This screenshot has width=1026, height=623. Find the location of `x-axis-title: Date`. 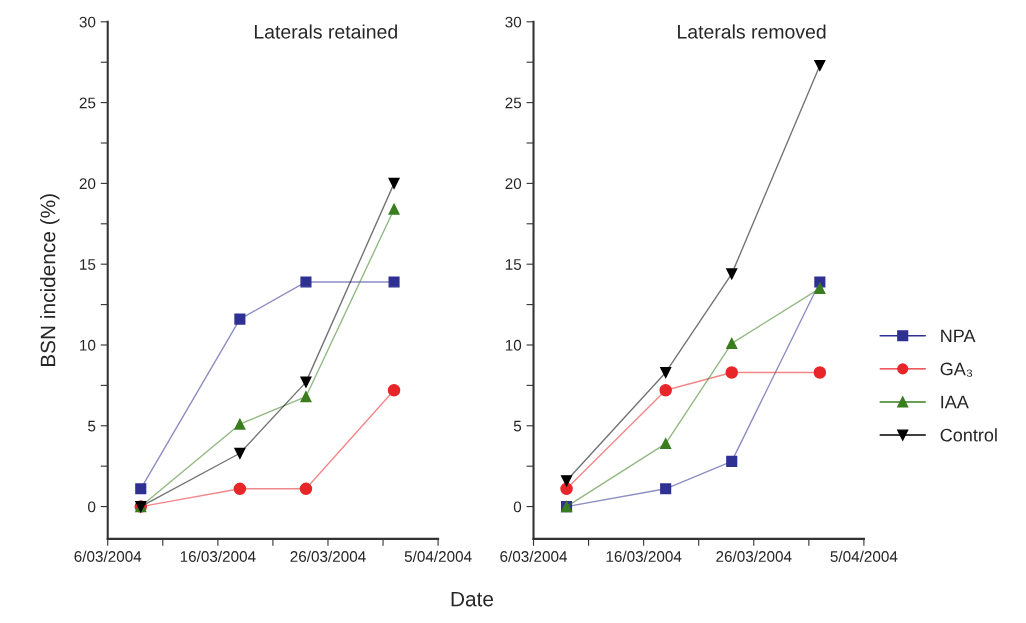

x-axis-title: Date is located at coordinates (472, 599).